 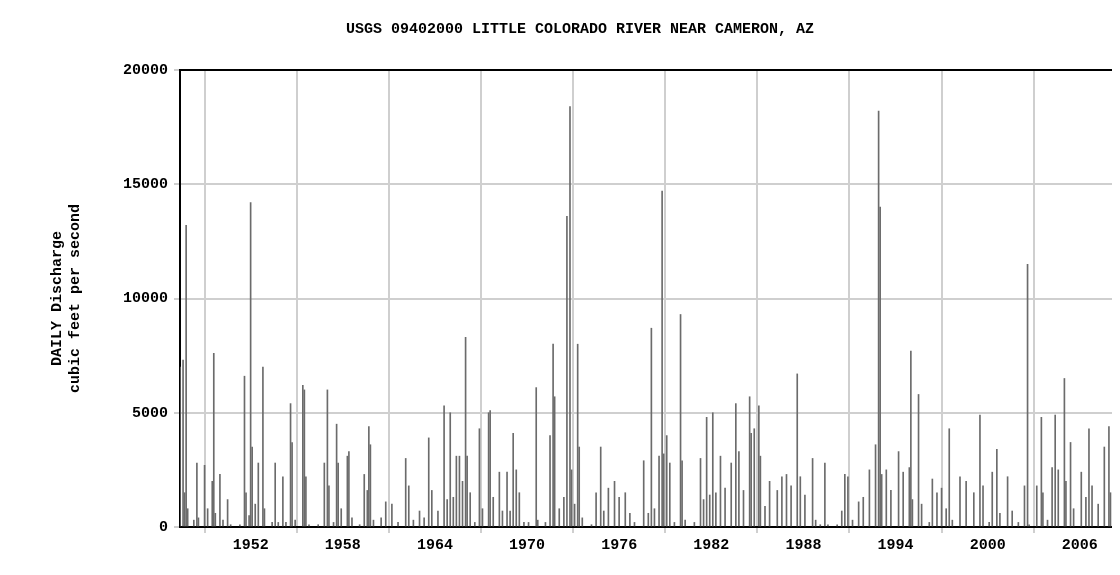 I want to click on y-tick-label: 10000, so click(x=145, y=299).